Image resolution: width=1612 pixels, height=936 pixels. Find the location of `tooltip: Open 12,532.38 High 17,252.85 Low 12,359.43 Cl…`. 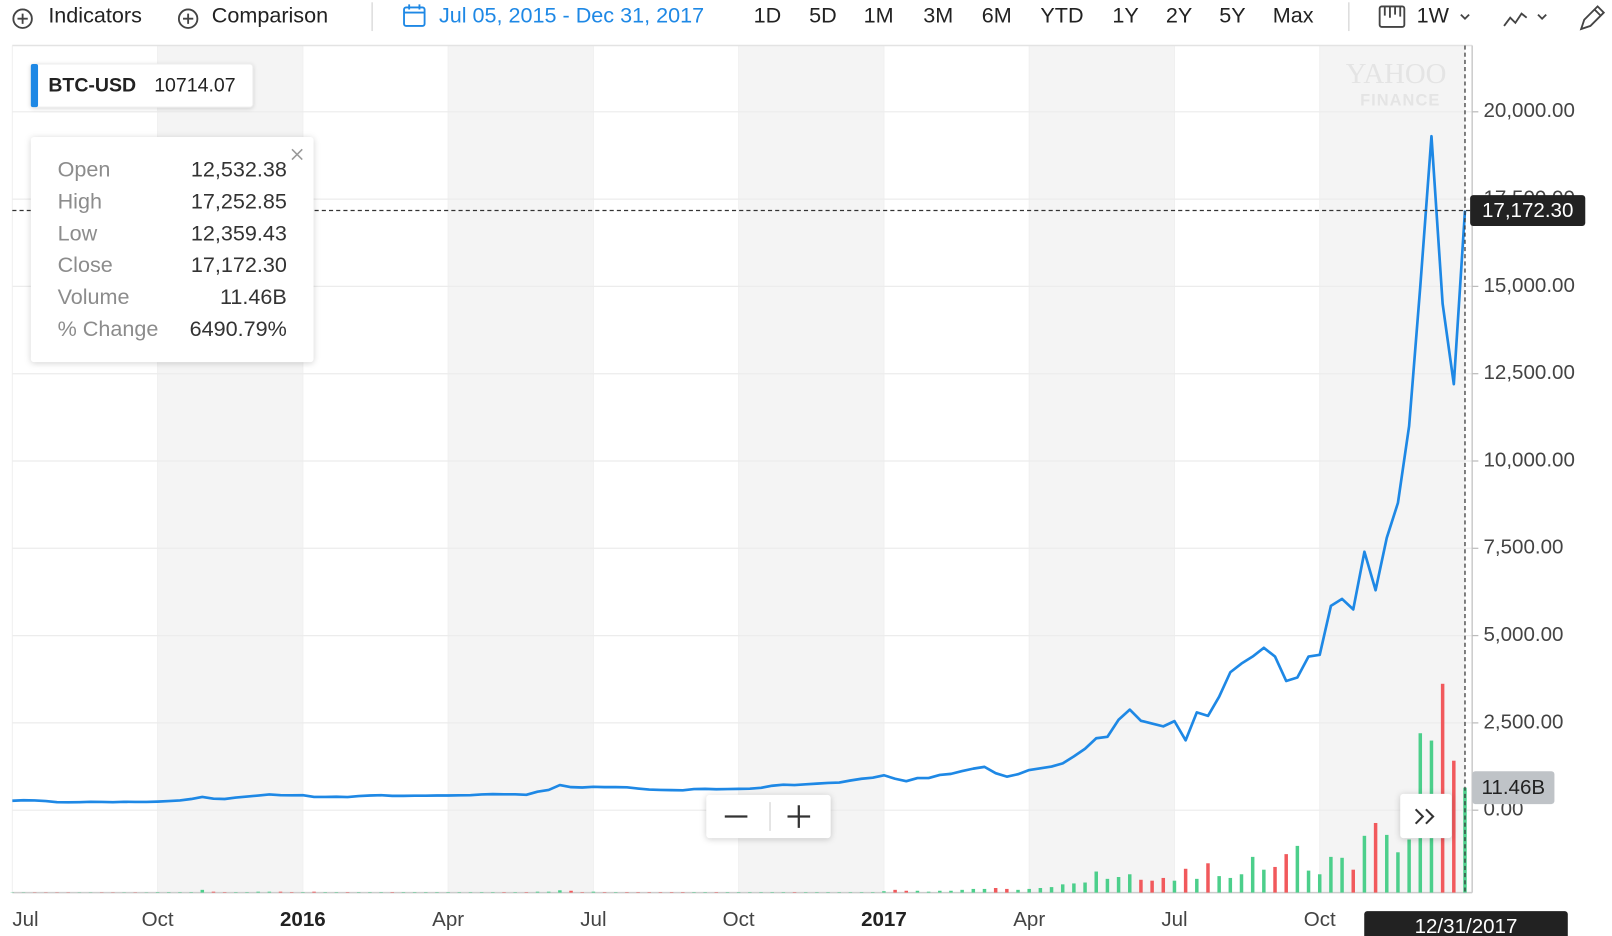

tooltip: Open 12,532.38 High 17,252.85 Low 12,359.43 Cl… is located at coordinates (172, 249).